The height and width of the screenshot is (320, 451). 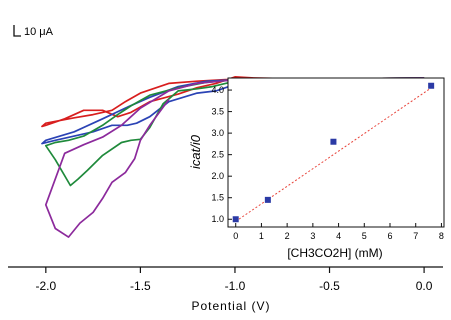 I want to click on inset-x-tick-label: 2, so click(x=287, y=236).